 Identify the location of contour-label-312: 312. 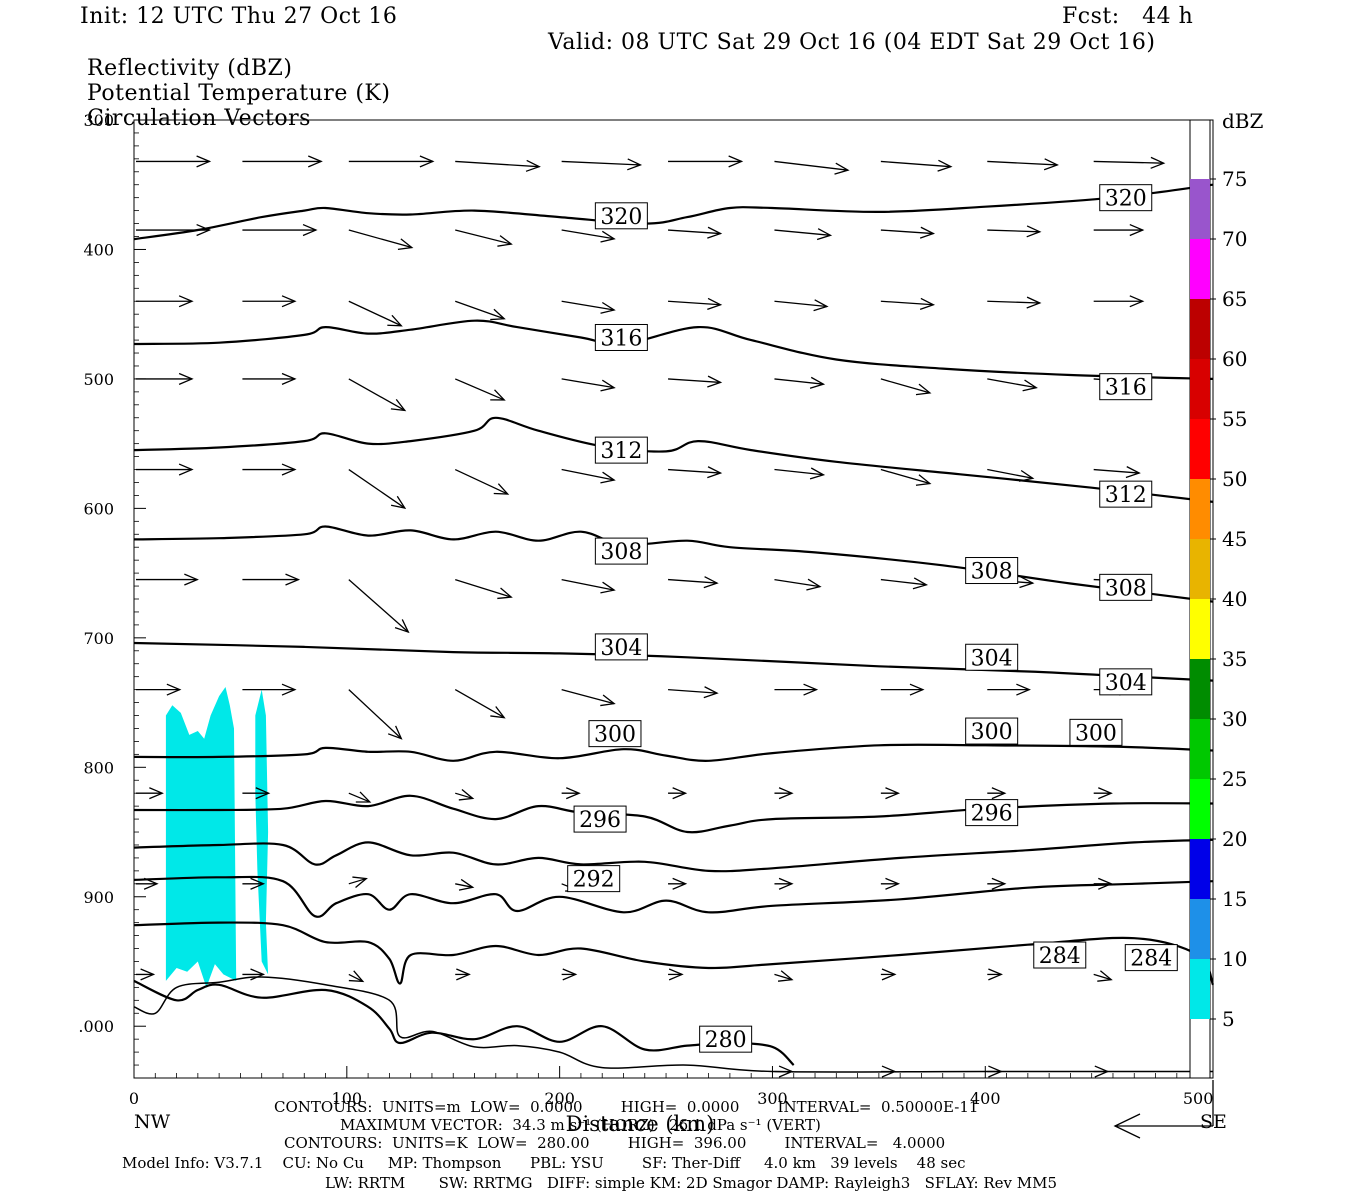
(1126, 495).